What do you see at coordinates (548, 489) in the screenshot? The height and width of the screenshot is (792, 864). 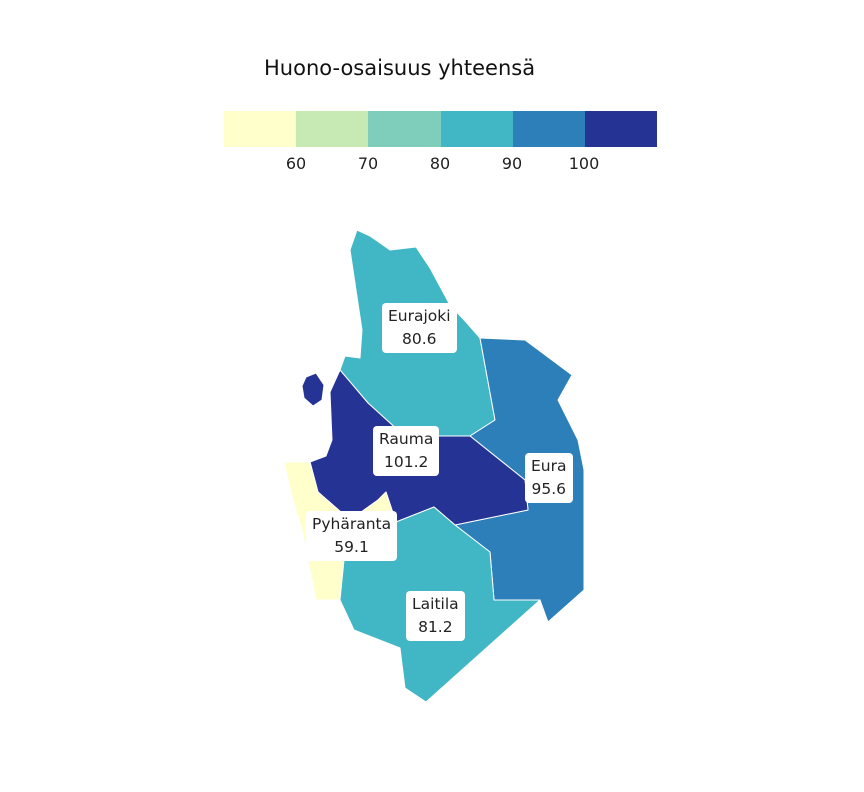 I see `region-value: 95.6` at bounding box center [548, 489].